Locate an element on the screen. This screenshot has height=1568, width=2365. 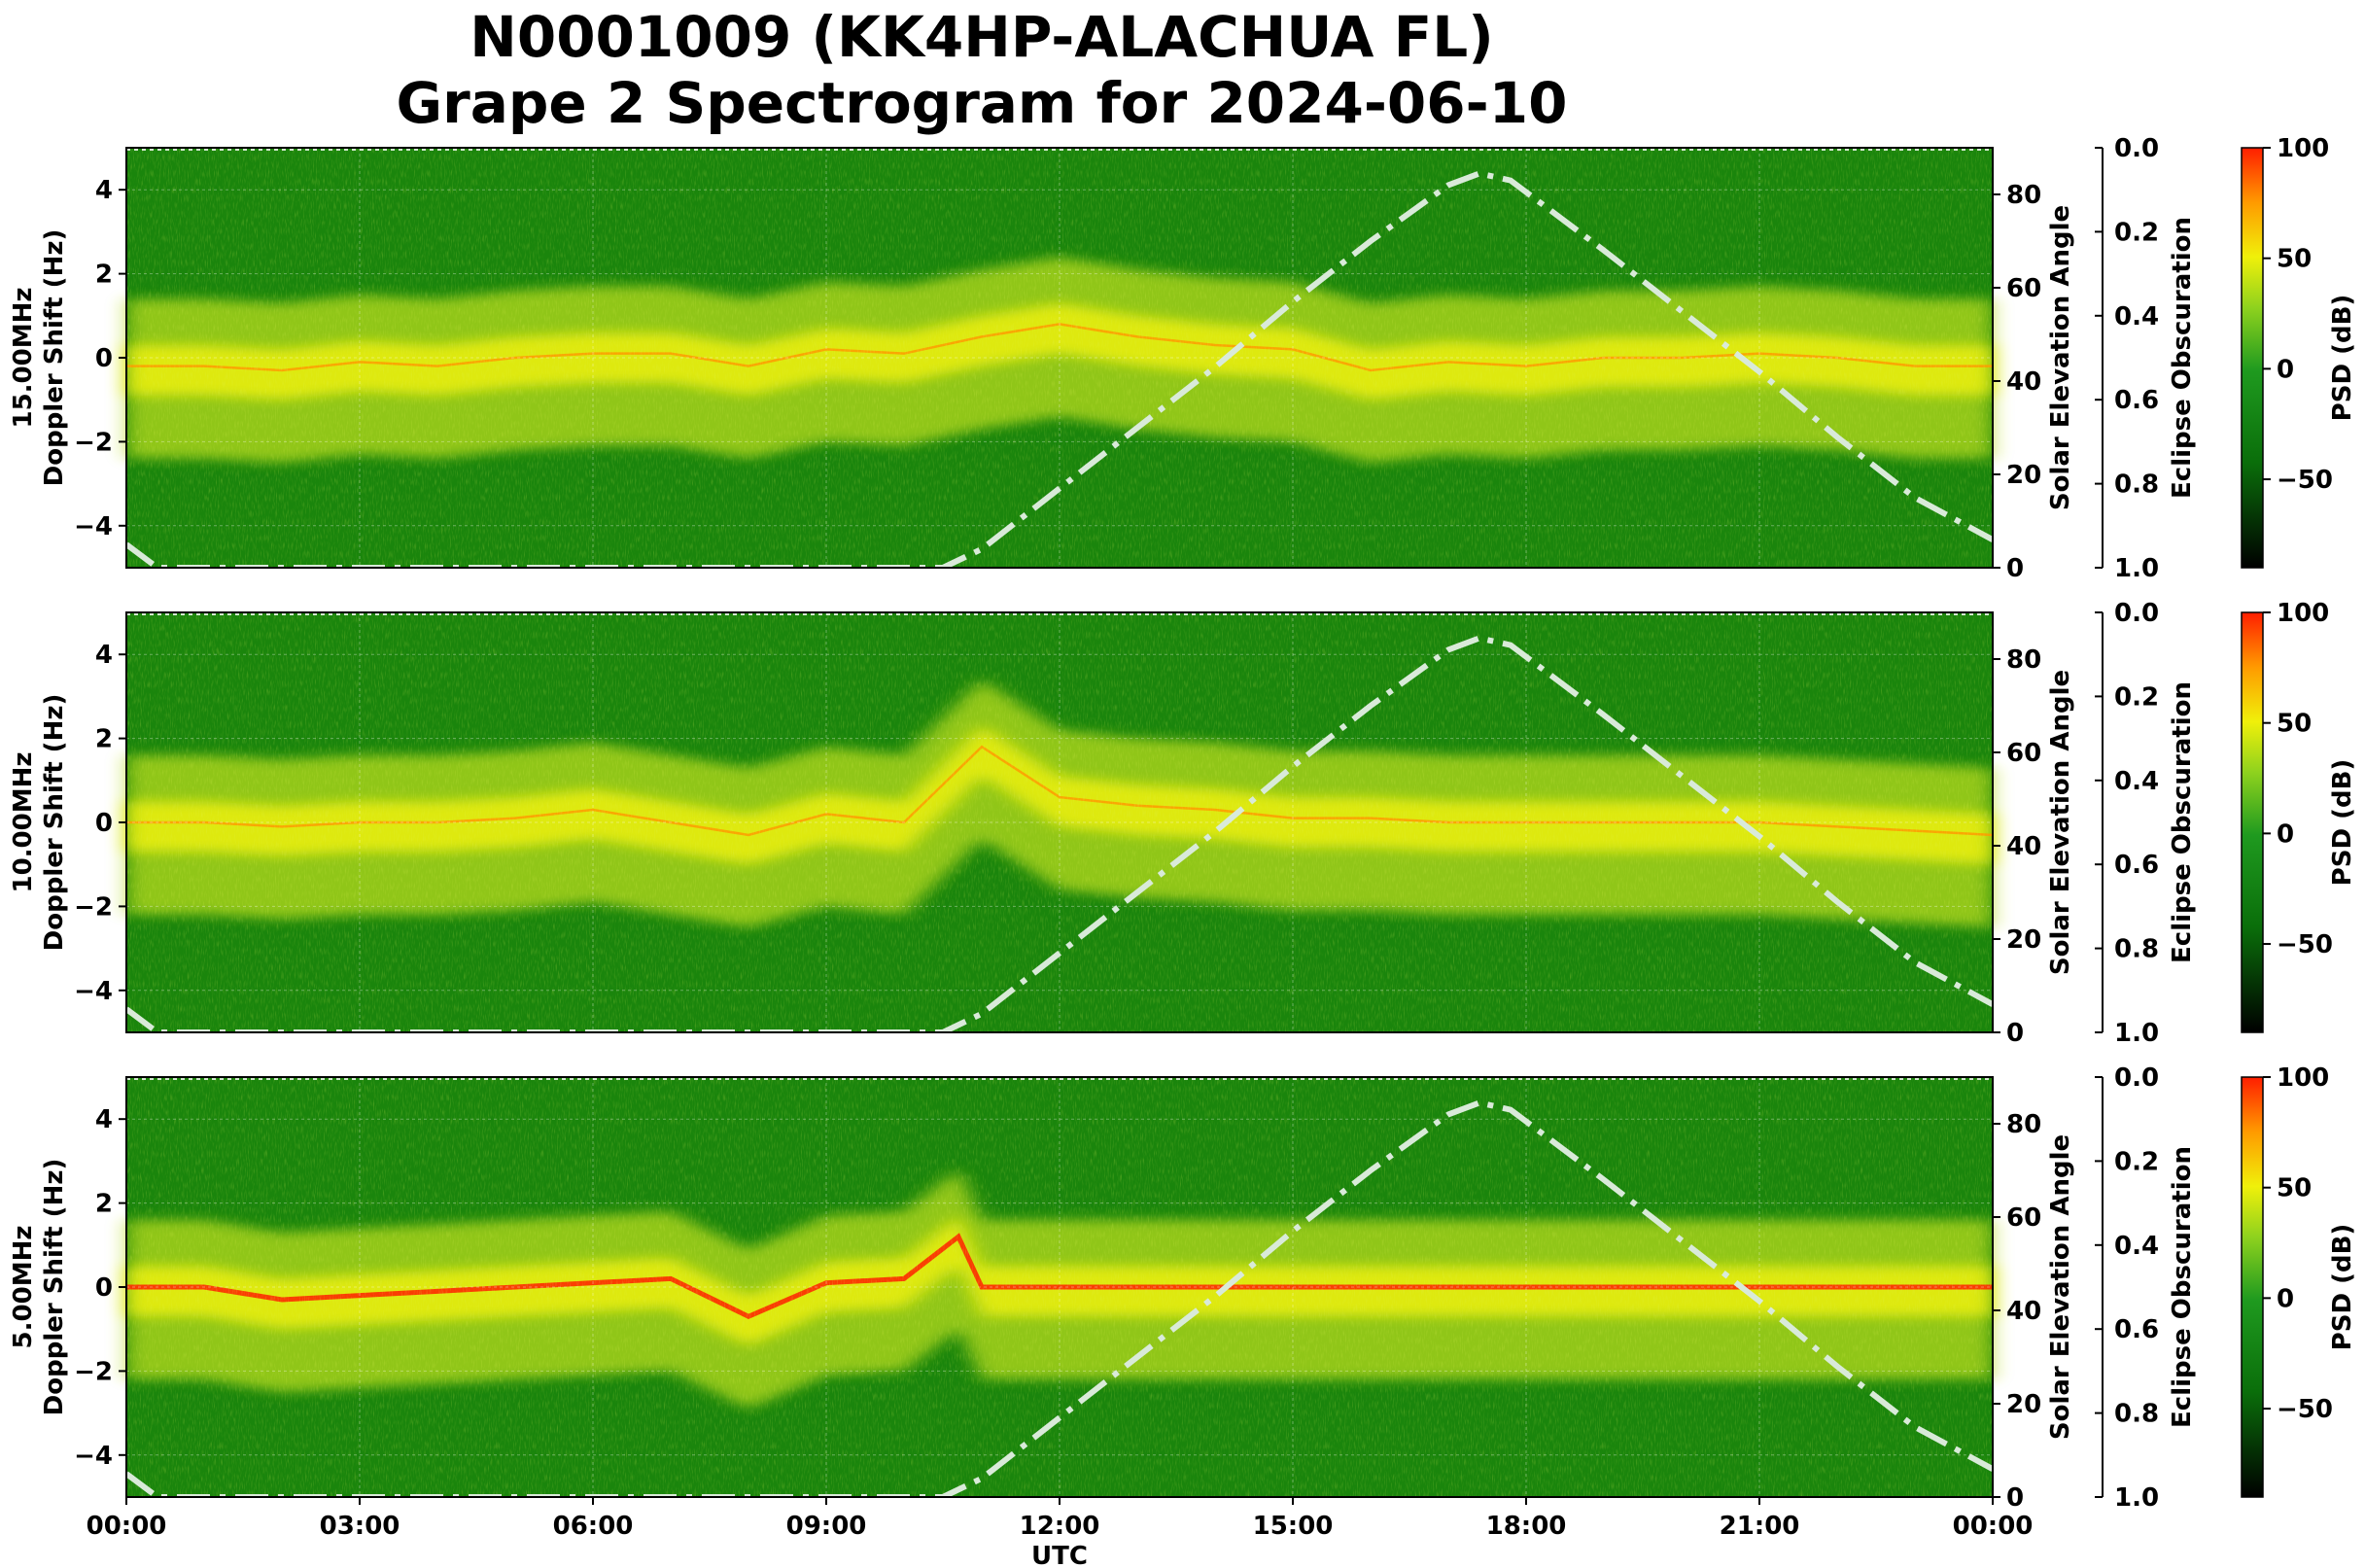
x-tick-label: 12:00 is located at coordinates (1060, 1526).